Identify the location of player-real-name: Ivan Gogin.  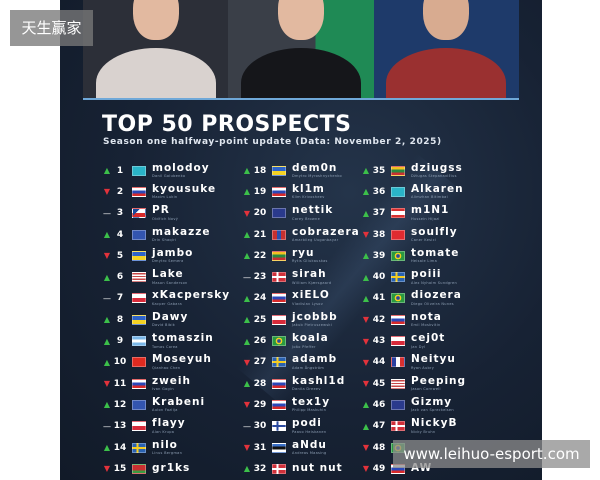
(163, 389).